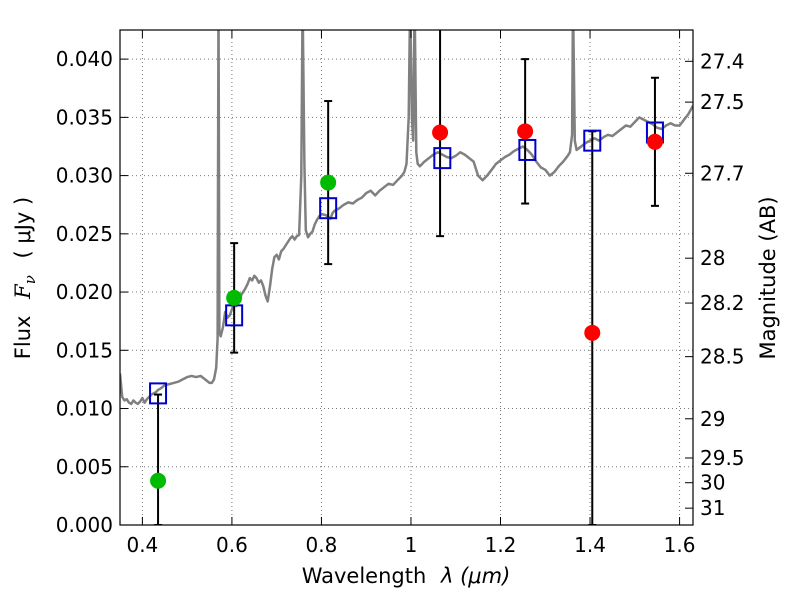  Describe the element at coordinates (84, 117) in the screenshot. I see `y-tick-label: 0.035` at that location.